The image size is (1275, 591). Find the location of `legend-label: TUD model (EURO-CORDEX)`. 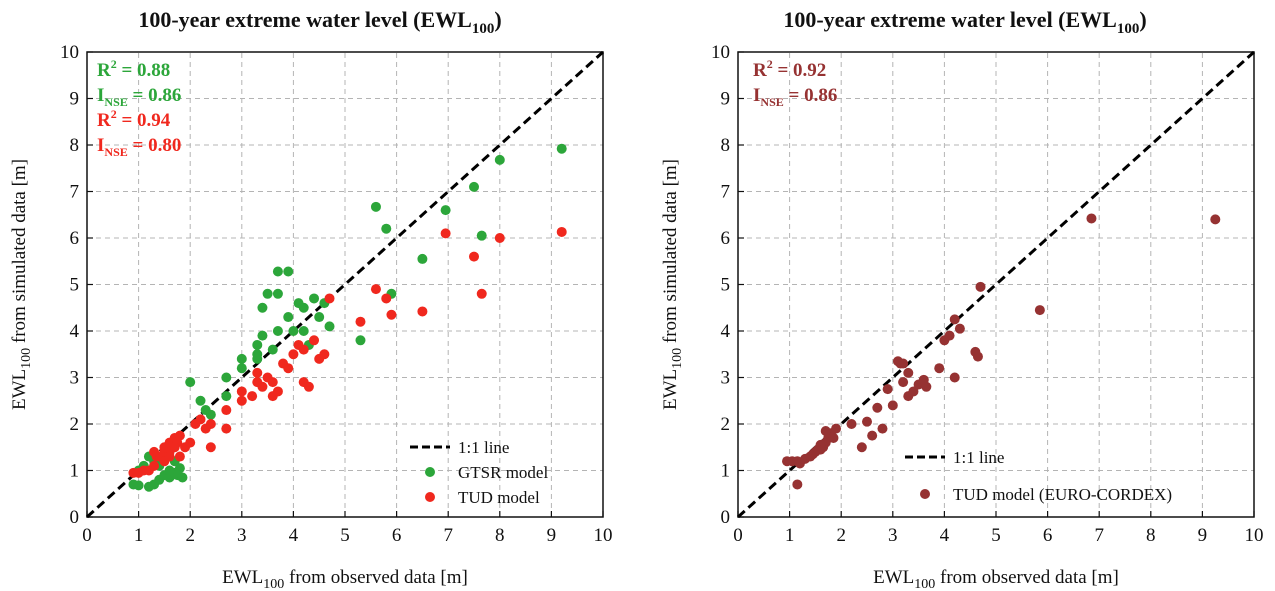

legend-label: TUD model (EURO-CORDEX) is located at coordinates (1062, 494).